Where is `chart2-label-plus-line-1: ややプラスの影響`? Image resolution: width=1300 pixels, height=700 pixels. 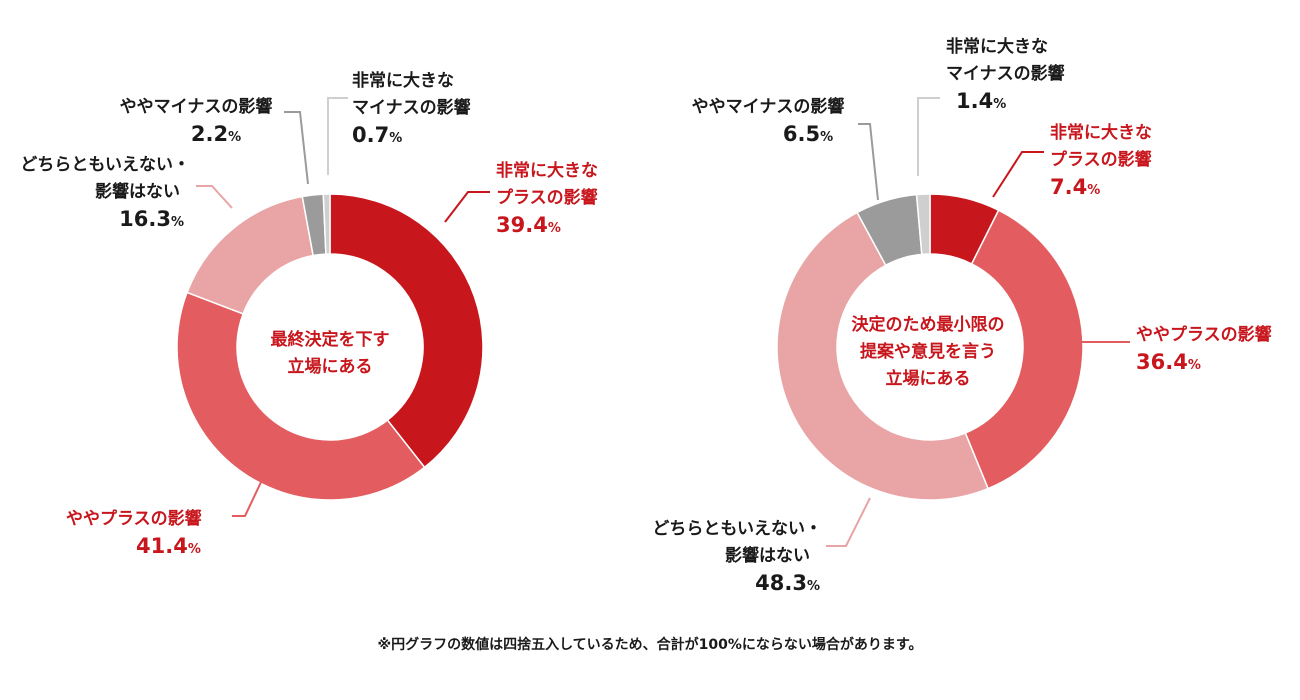 chart2-label-plus-line-1: ややプラスの影響 is located at coordinates (1204, 335).